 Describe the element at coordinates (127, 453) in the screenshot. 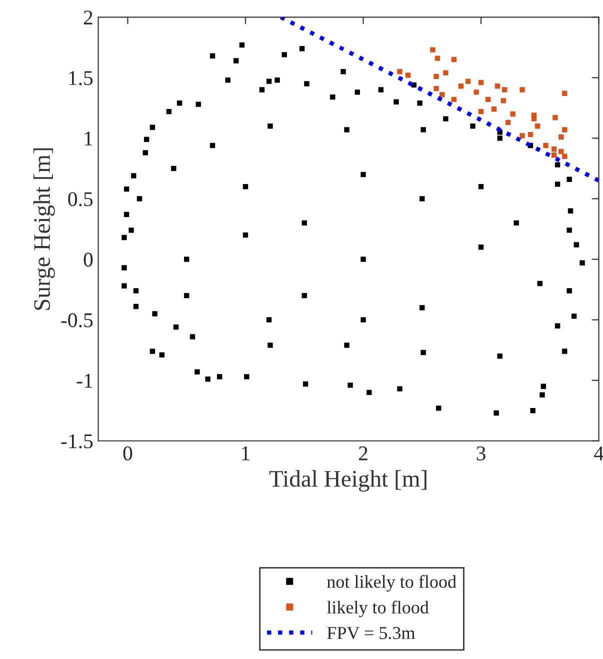

I see `x-tick-label: 0` at that location.